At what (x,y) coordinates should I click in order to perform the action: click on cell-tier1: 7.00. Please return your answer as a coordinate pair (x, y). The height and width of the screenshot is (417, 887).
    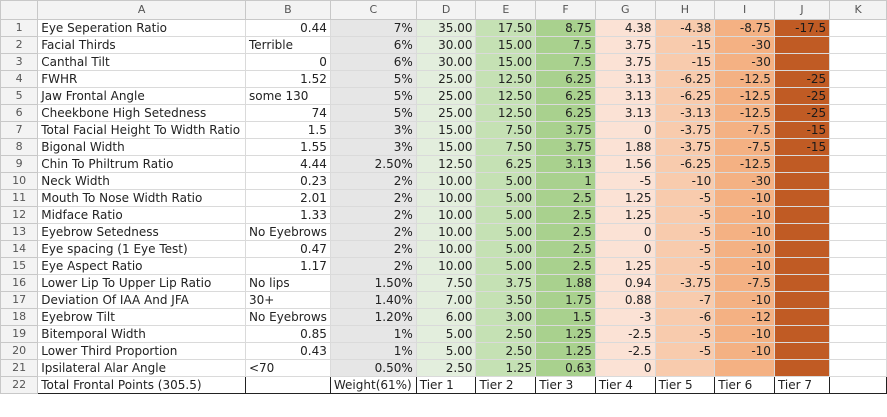
    Looking at the image, I should click on (446, 300).